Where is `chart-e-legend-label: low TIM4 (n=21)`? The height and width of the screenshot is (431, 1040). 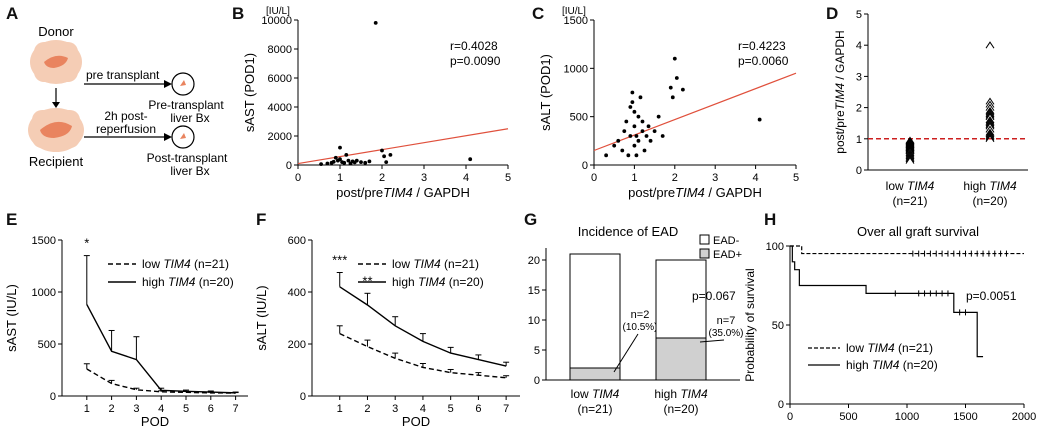
chart-e-legend-label: low TIM4 (n=21) is located at coordinates (185, 264).